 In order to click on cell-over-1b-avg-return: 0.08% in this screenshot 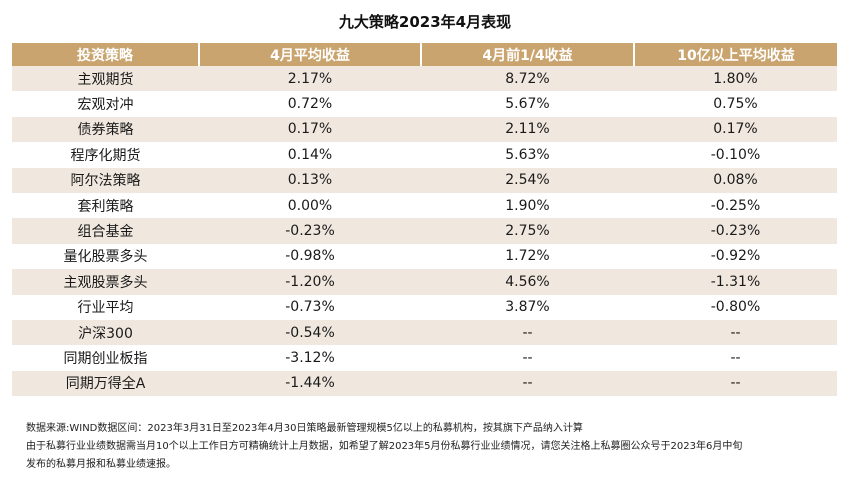, I will do `click(735, 180)`.